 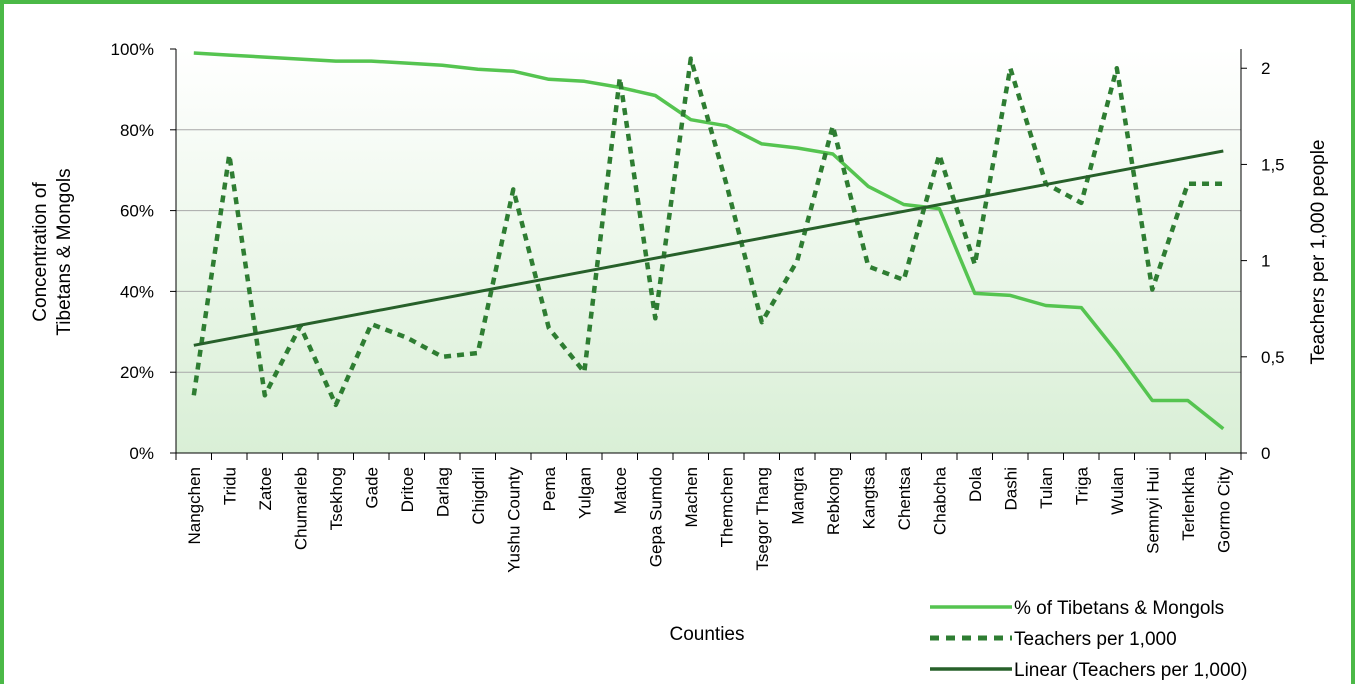 I want to click on x-axis-title: Counties, so click(x=707, y=634).